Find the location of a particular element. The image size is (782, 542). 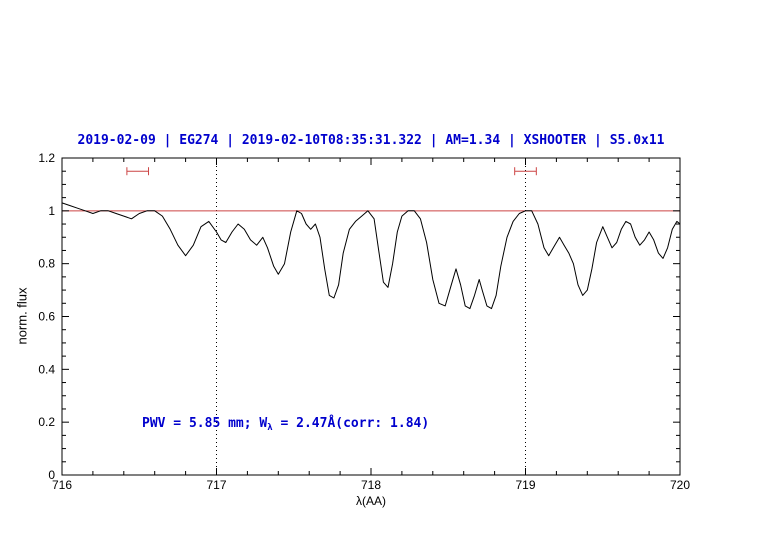

y-tick-label: 0.4 is located at coordinates (46, 369).